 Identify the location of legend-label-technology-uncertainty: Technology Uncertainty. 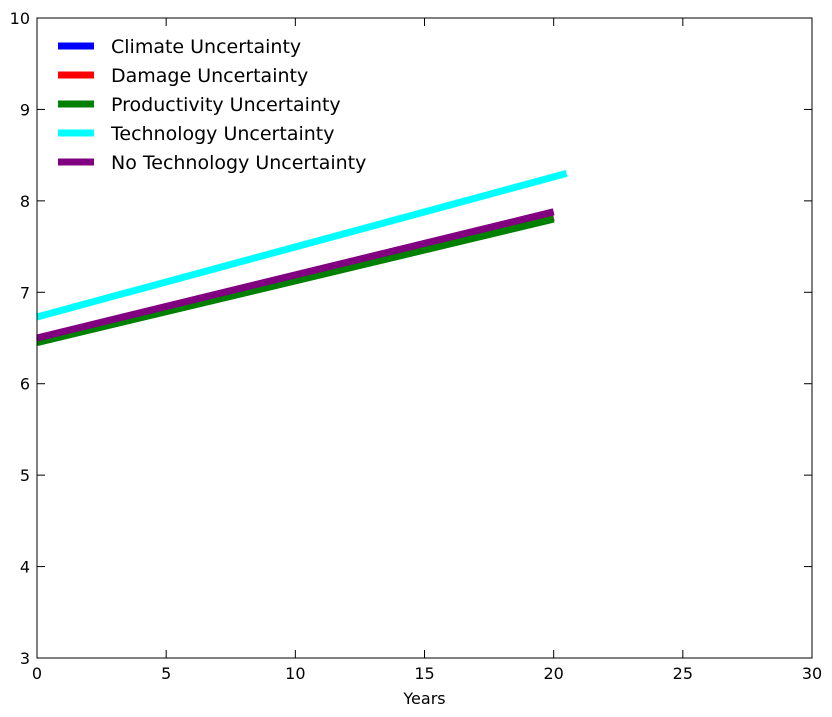
(222, 134).